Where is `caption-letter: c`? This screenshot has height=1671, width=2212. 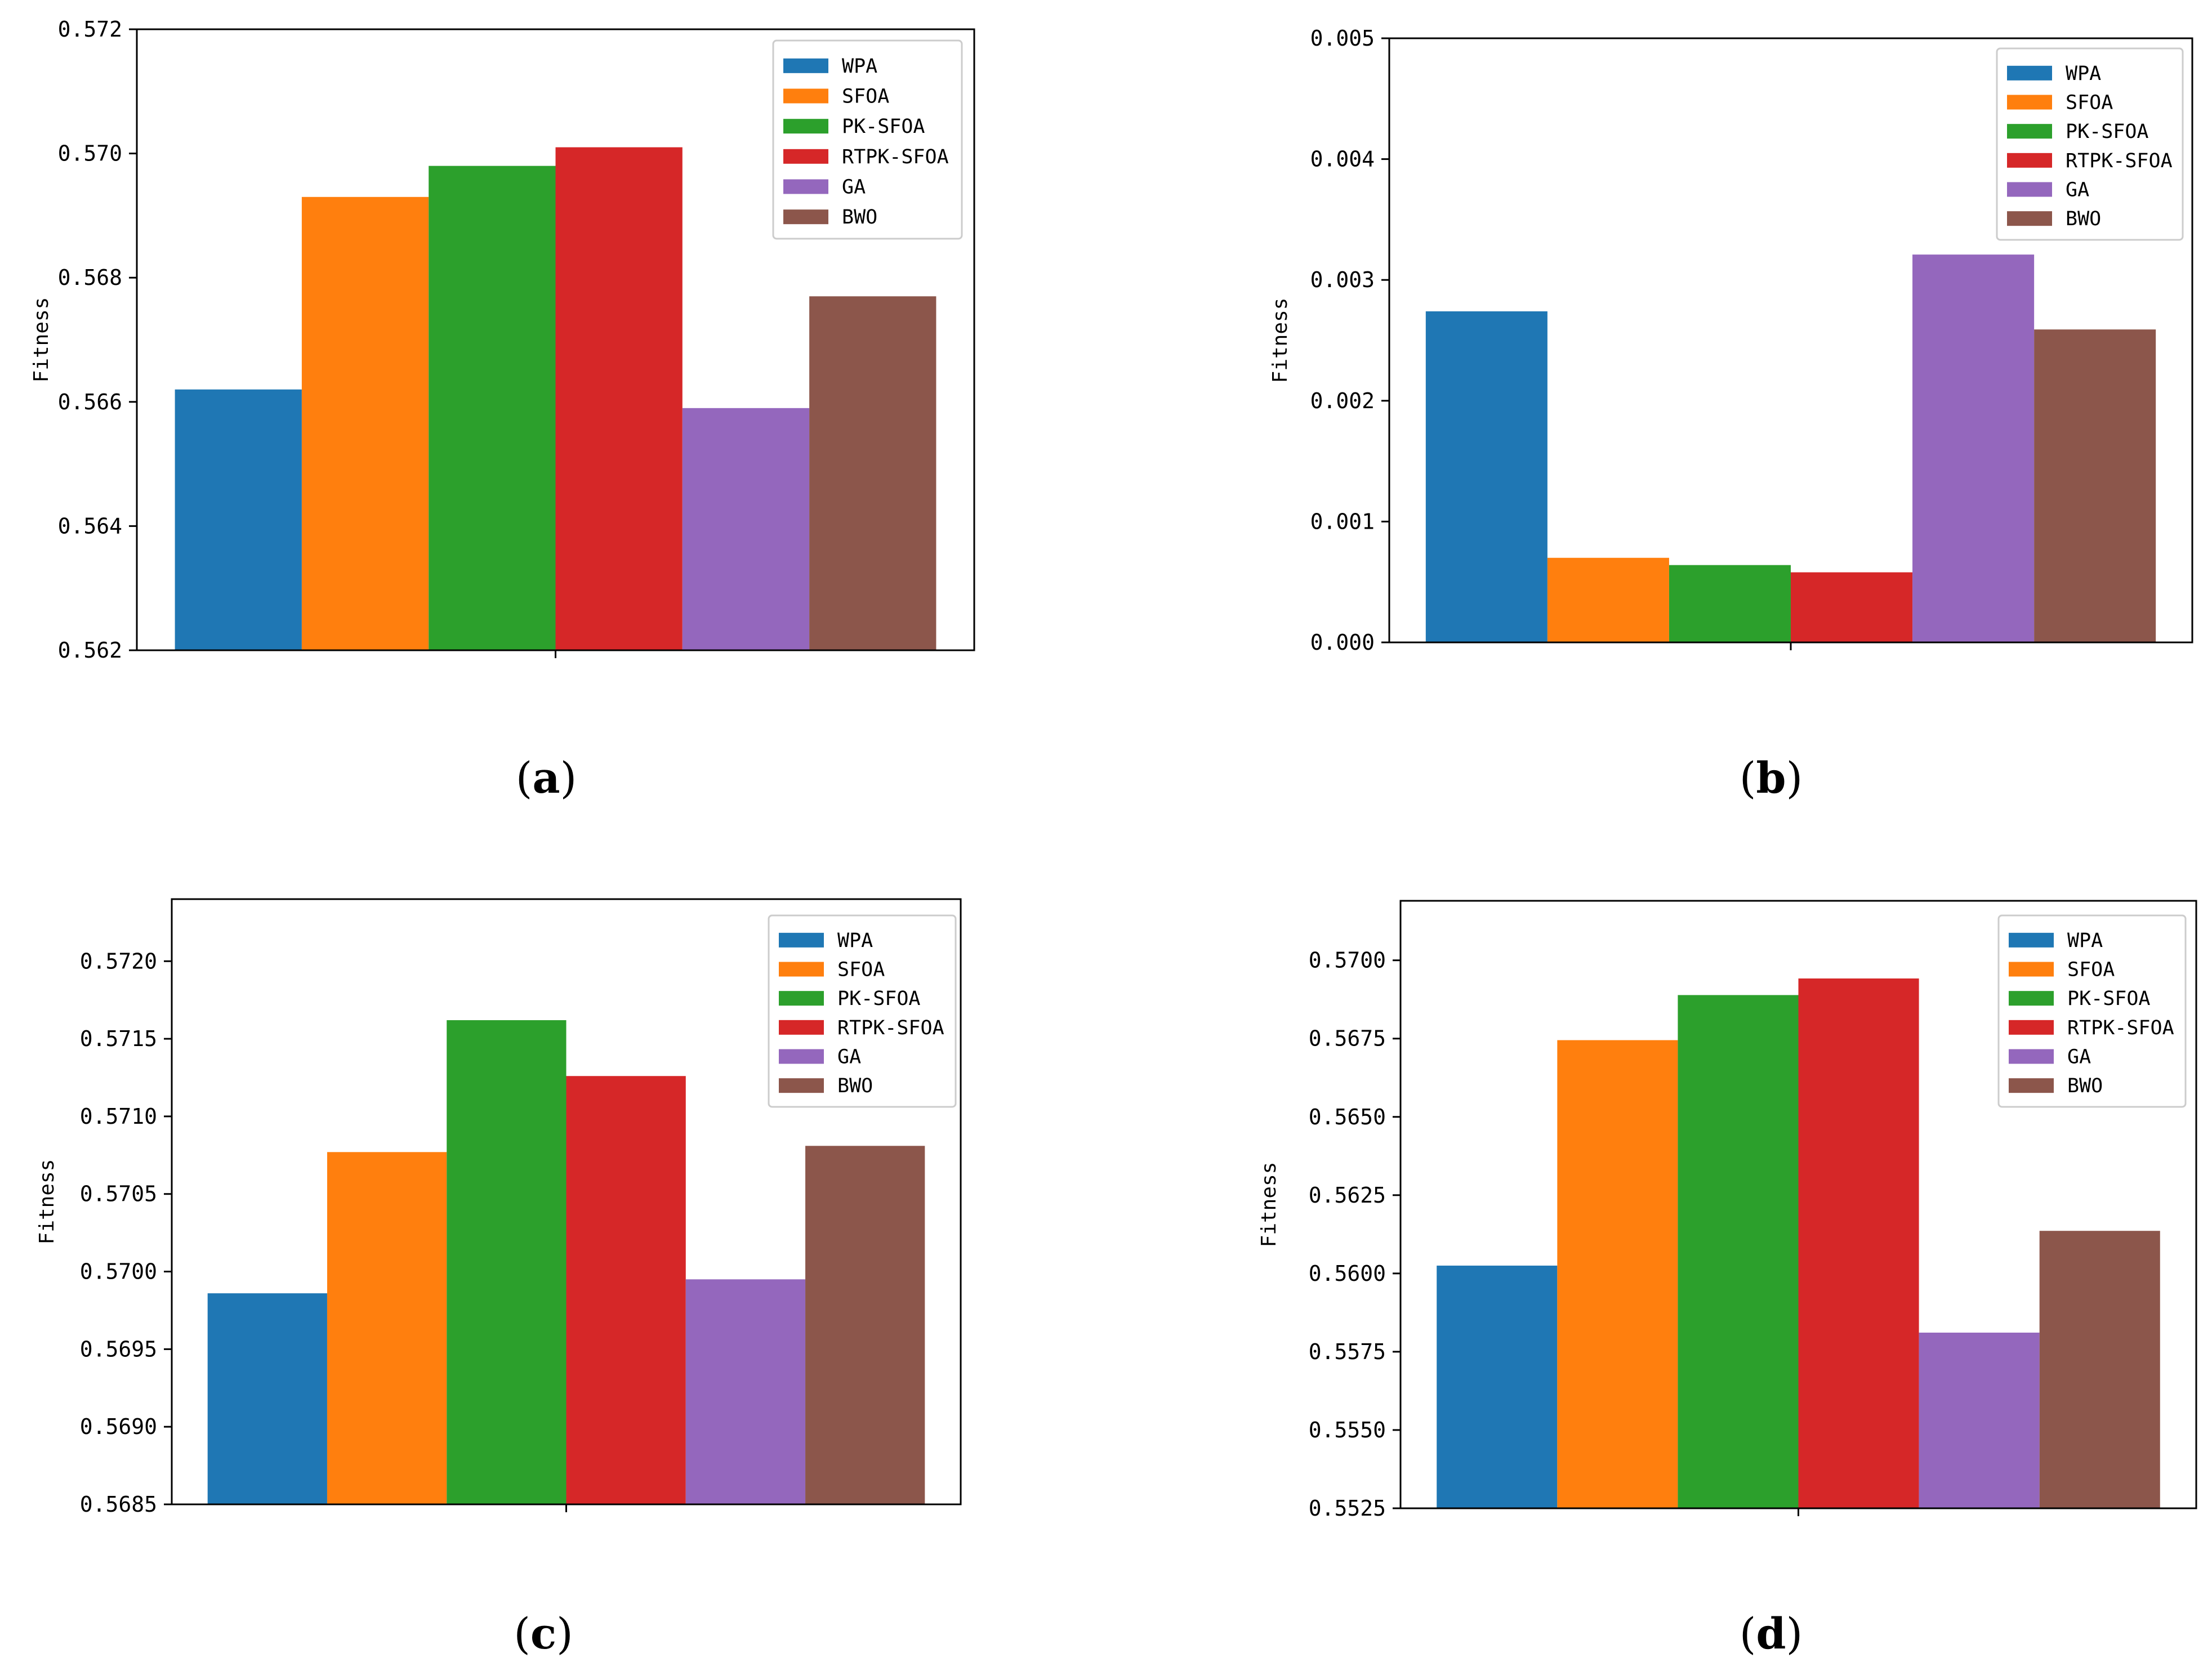
caption-letter: c is located at coordinates (543, 1634).